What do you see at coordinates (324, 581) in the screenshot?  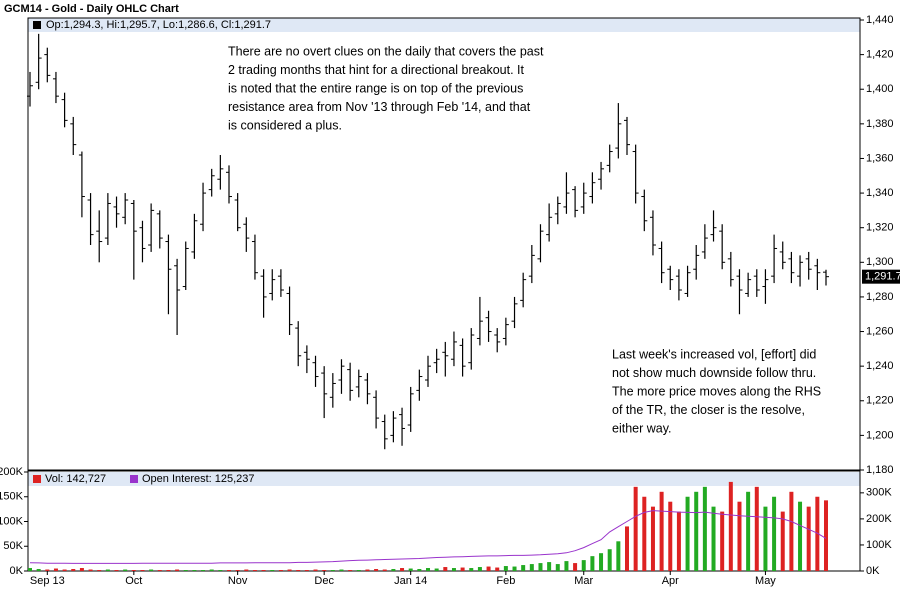 I see `x-tick-label: Dec` at bounding box center [324, 581].